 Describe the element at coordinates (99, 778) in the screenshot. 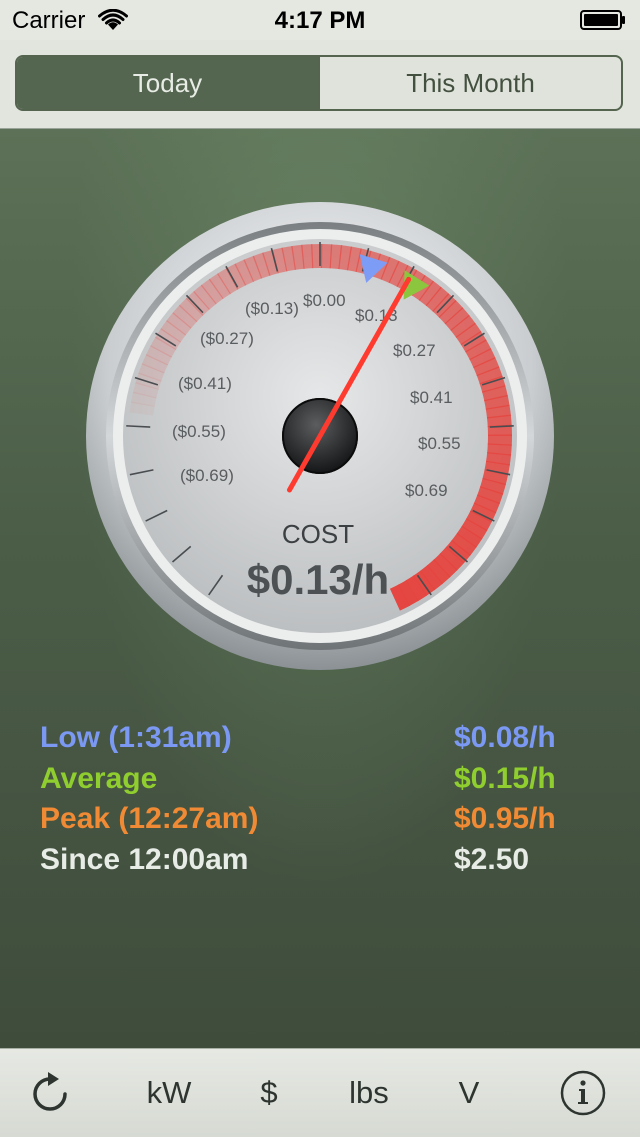

I see `stat-average-label: Average` at that location.